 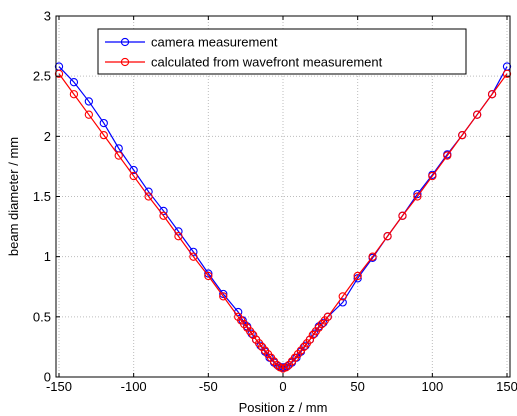 I want to click on y-tick-label: 1, so click(x=47, y=256).